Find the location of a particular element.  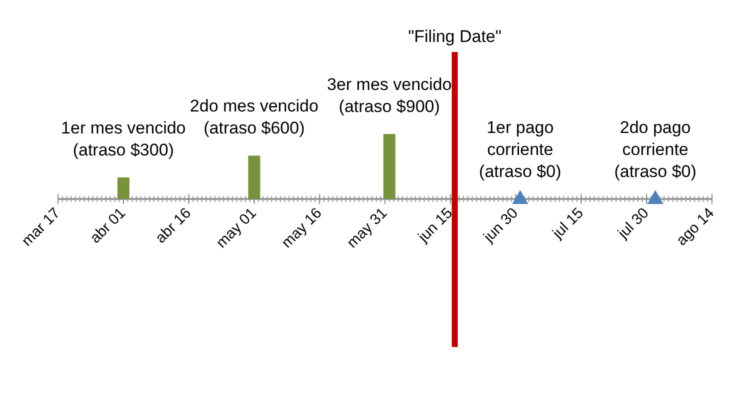

x-tick-label: jul 30 is located at coordinates (633, 223).